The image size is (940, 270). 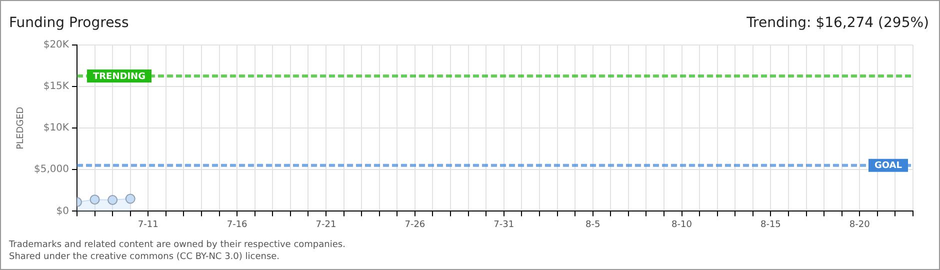 I want to click on text: Trending: $16,274 (295%), so click(x=837, y=23).